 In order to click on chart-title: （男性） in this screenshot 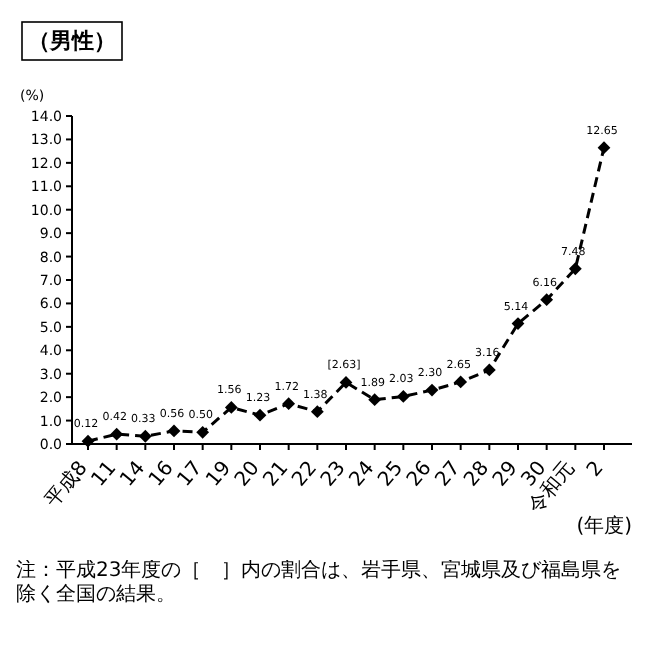, I will do `click(72, 41)`.